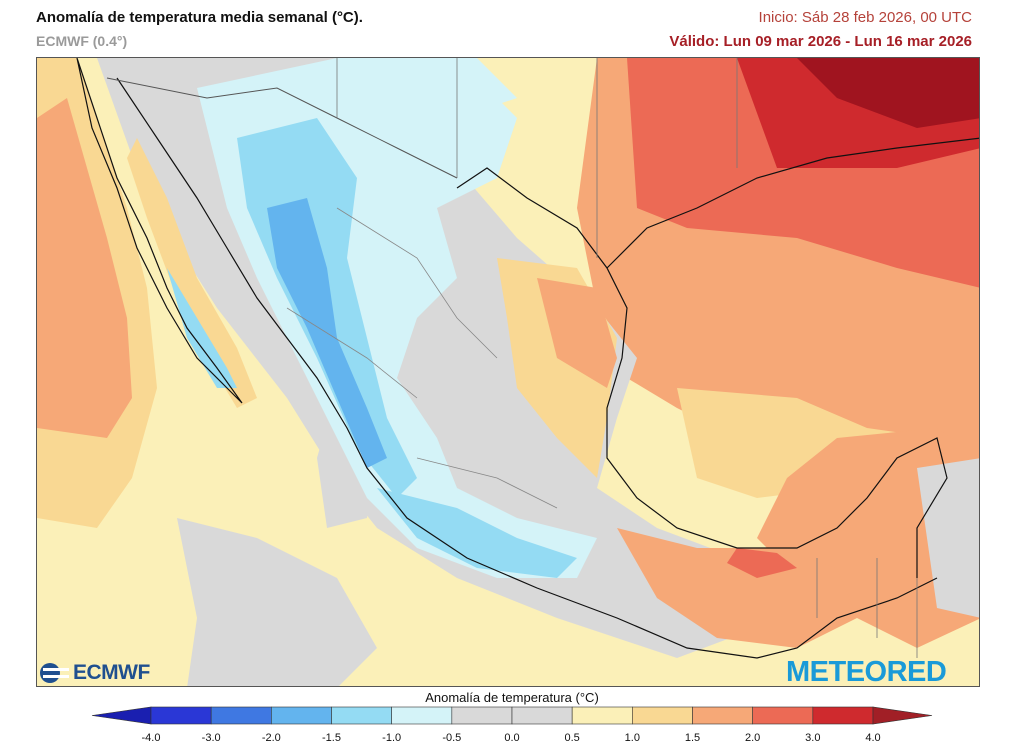 This screenshot has height=747, width=1024. I want to click on tabasco-hot-spot, so click(762, 563).